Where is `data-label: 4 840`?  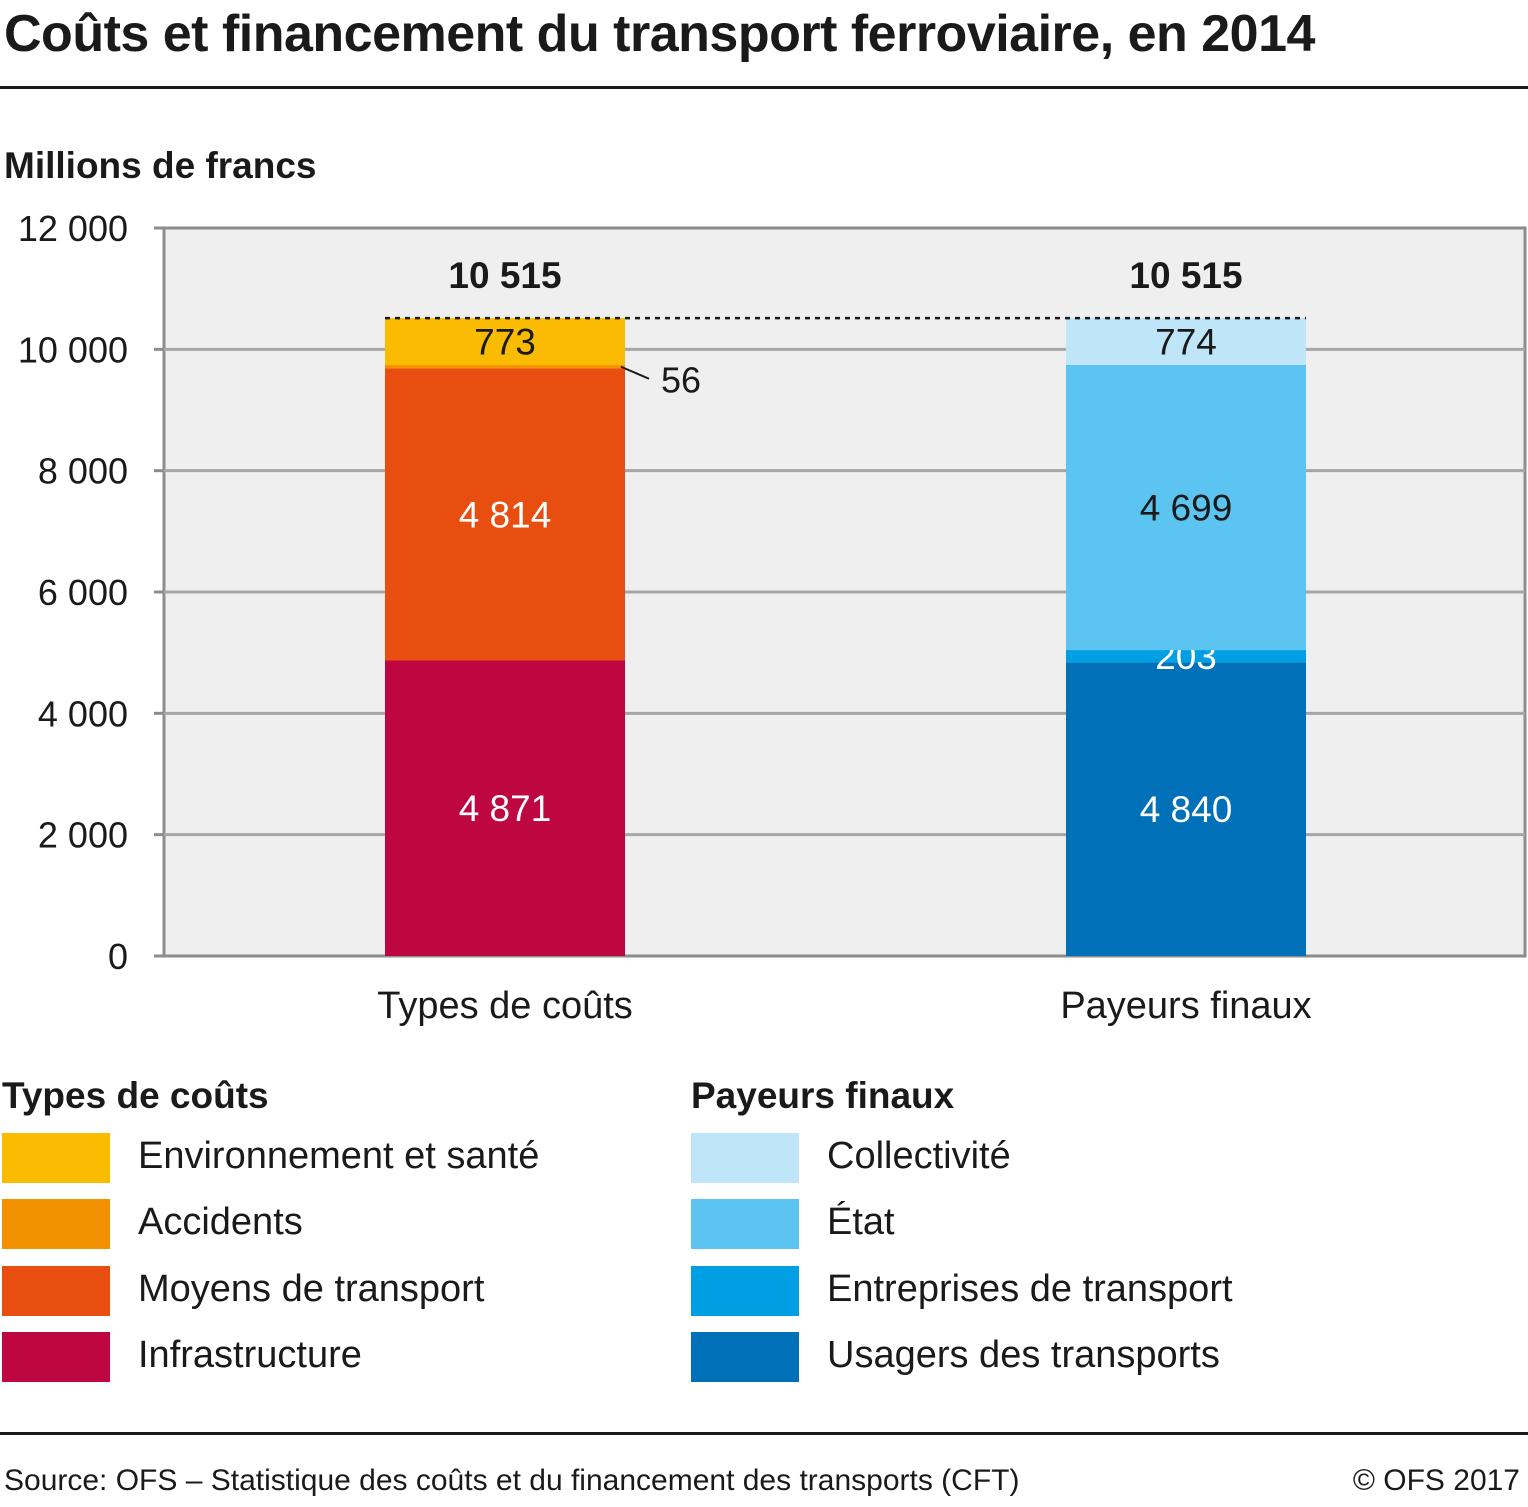 data-label: 4 840 is located at coordinates (1186, 809).